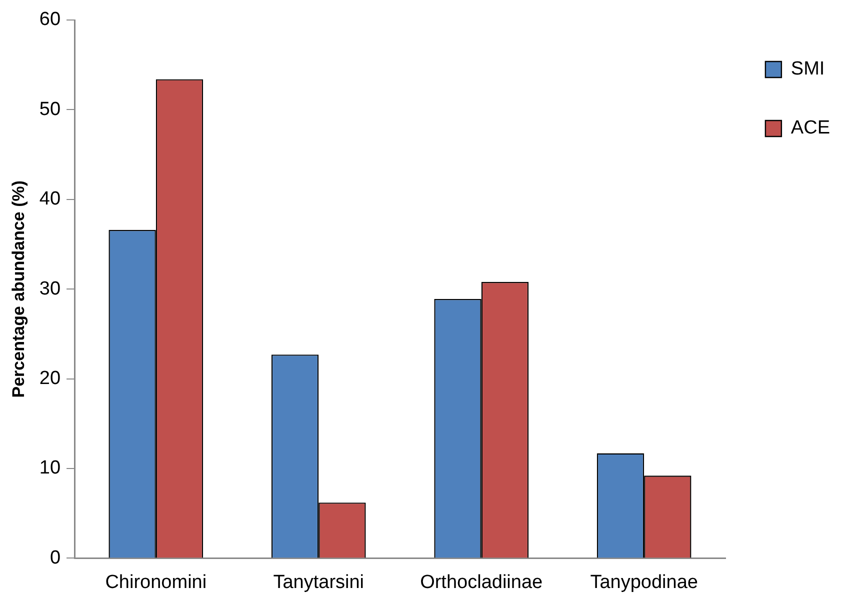 The image size is (850, 602). I want to click on x-tick-label: Tanytarsini, so click(318, 582).